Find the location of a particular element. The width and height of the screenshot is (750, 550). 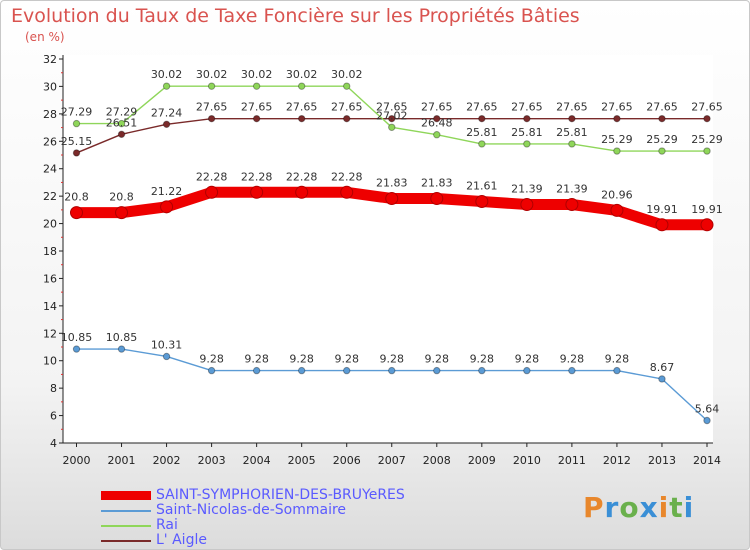

data-label: 21.39 is located at coordinates (527, 189).